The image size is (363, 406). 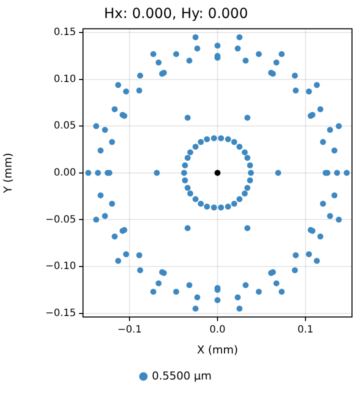 I want to click on y-tick-label: 0.00, so click(x=65, y=172).